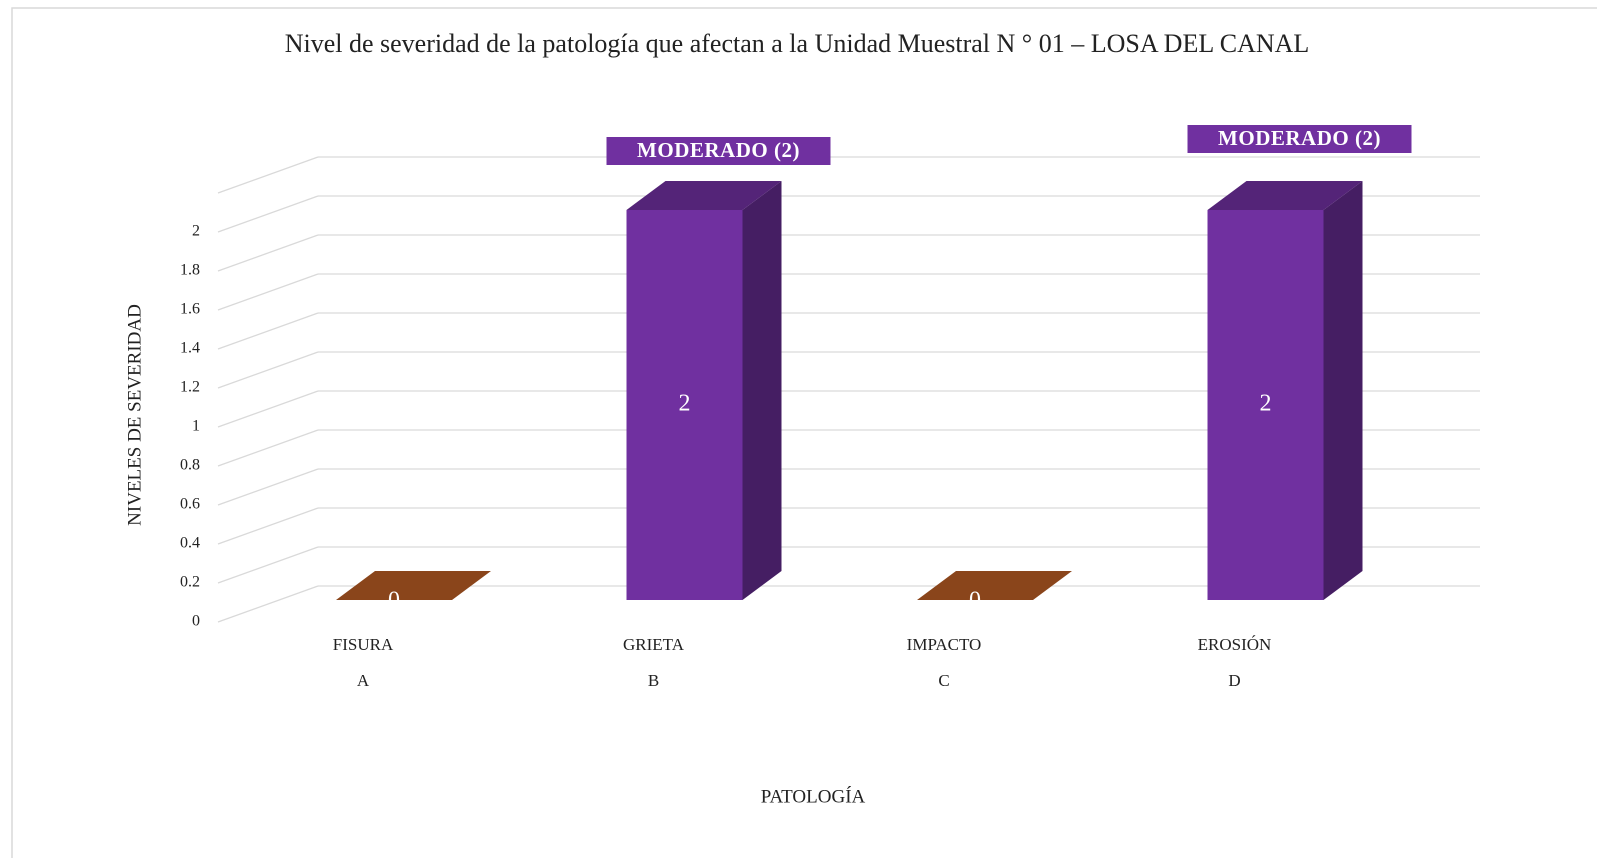 The image size is (1597, 858). I want to click on y-tick-label: 1, so click(196, 426).